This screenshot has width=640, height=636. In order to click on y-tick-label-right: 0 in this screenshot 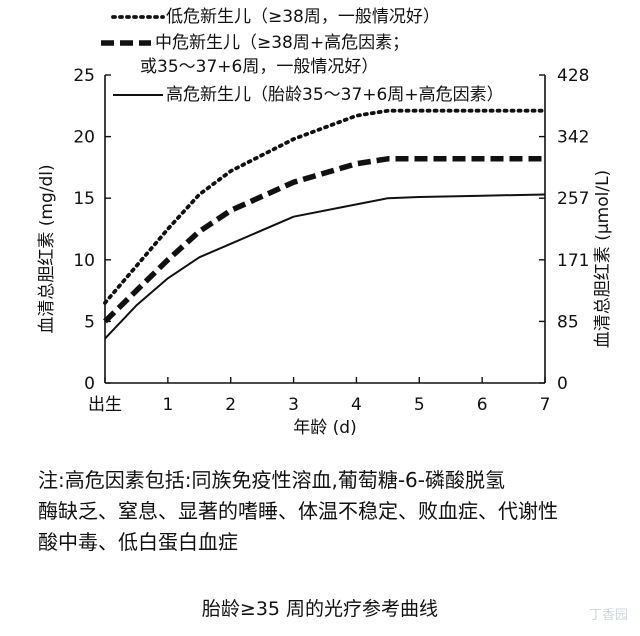, I will do `click(562, 384)`.